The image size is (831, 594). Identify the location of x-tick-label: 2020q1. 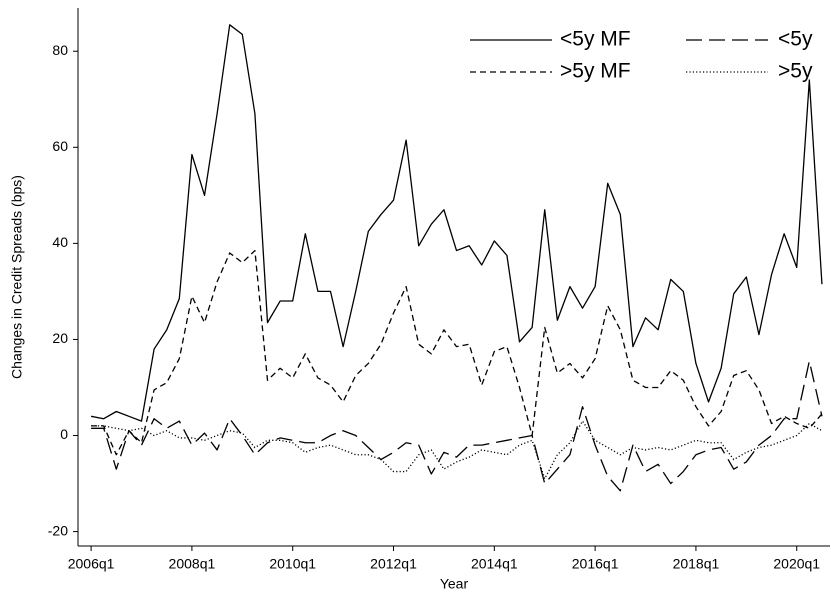
(796, 564).